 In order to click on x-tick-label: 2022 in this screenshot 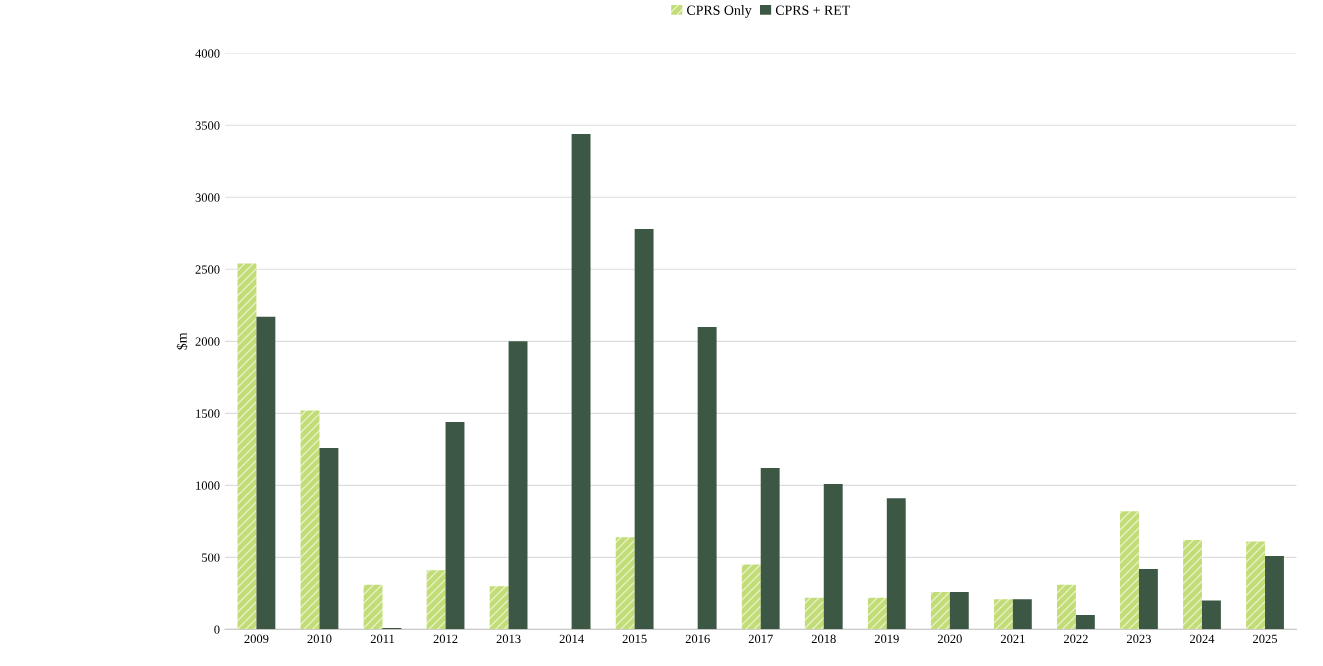, I will do `click(1075, 639)`.